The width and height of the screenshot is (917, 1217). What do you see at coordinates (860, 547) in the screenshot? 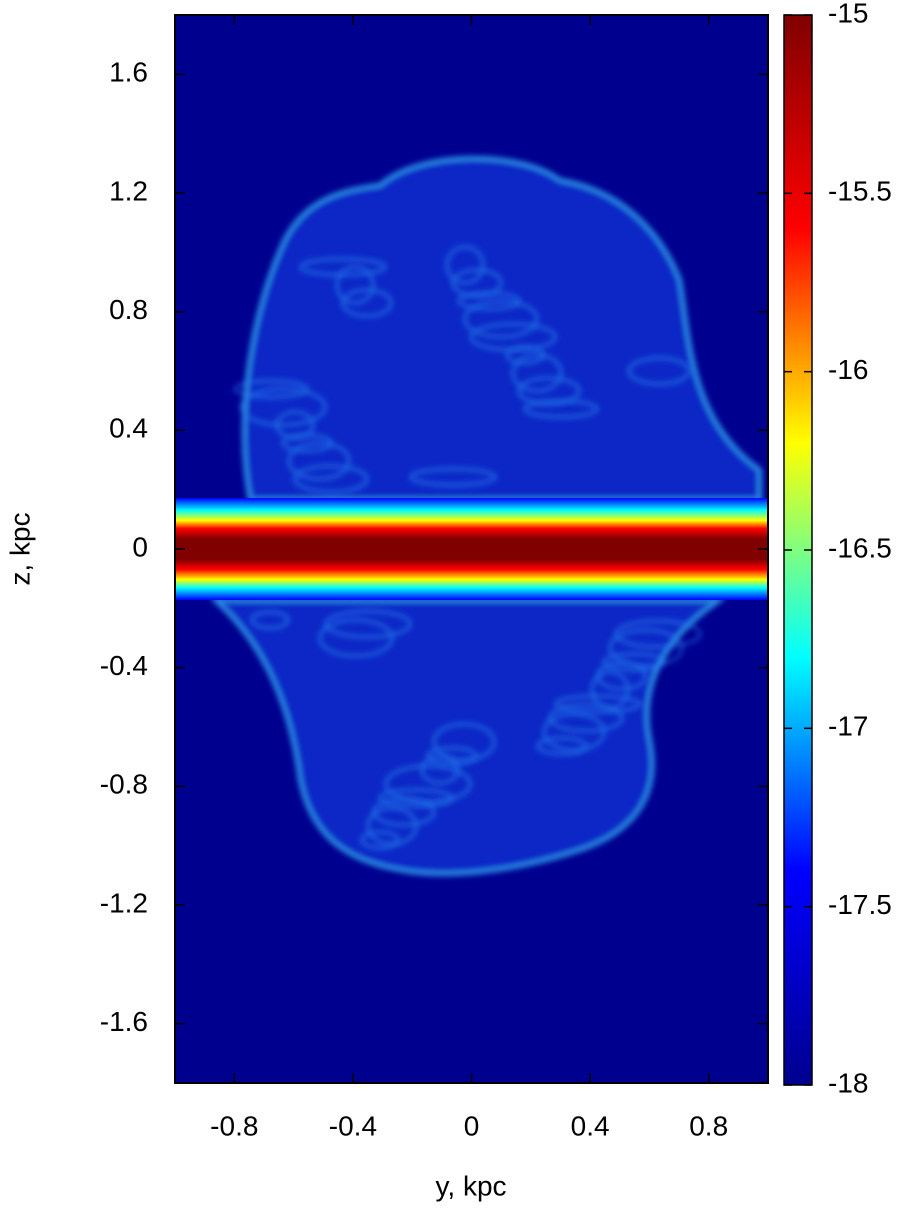
I see `colorbar-tick-label: -16.5` at bounding box center [860, 547].